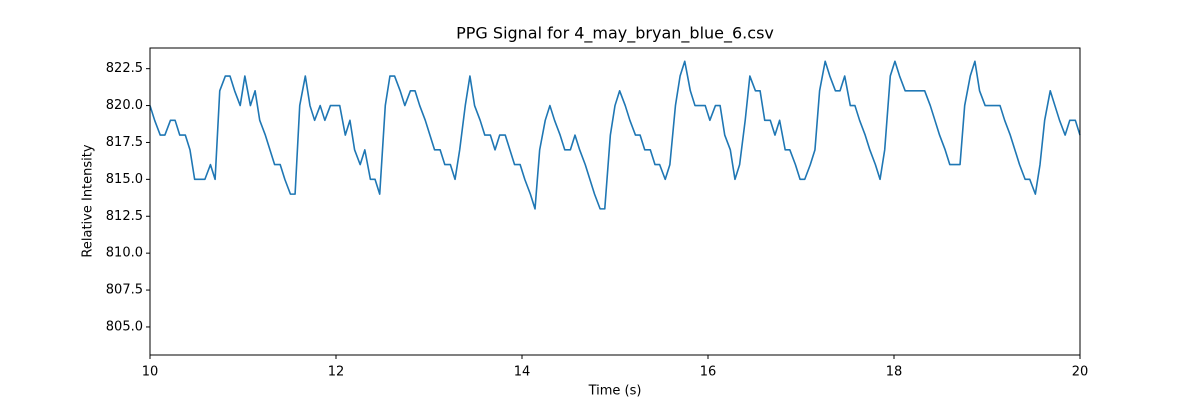 The height and width of the screenshot is (400, 1200). Describe the element at coordinates (124, 290) in the screenshot. I see `y-tick-label: 807.5` at that location.